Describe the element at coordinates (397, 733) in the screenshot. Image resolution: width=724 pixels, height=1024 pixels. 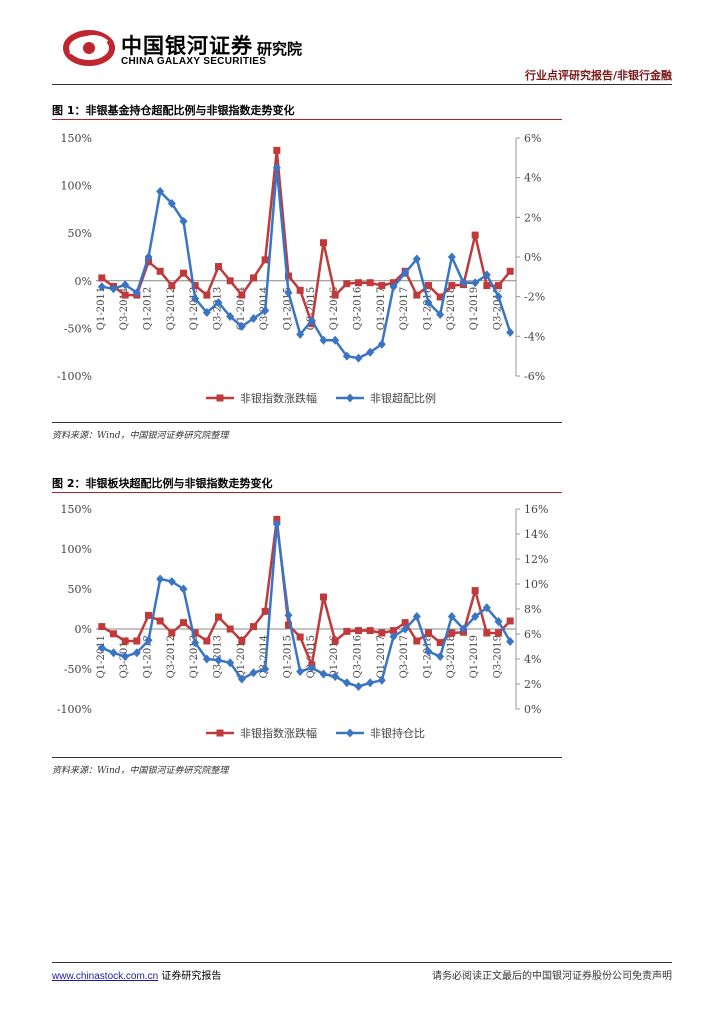
I see `legend-label-1: 非银持仓比` at that location.